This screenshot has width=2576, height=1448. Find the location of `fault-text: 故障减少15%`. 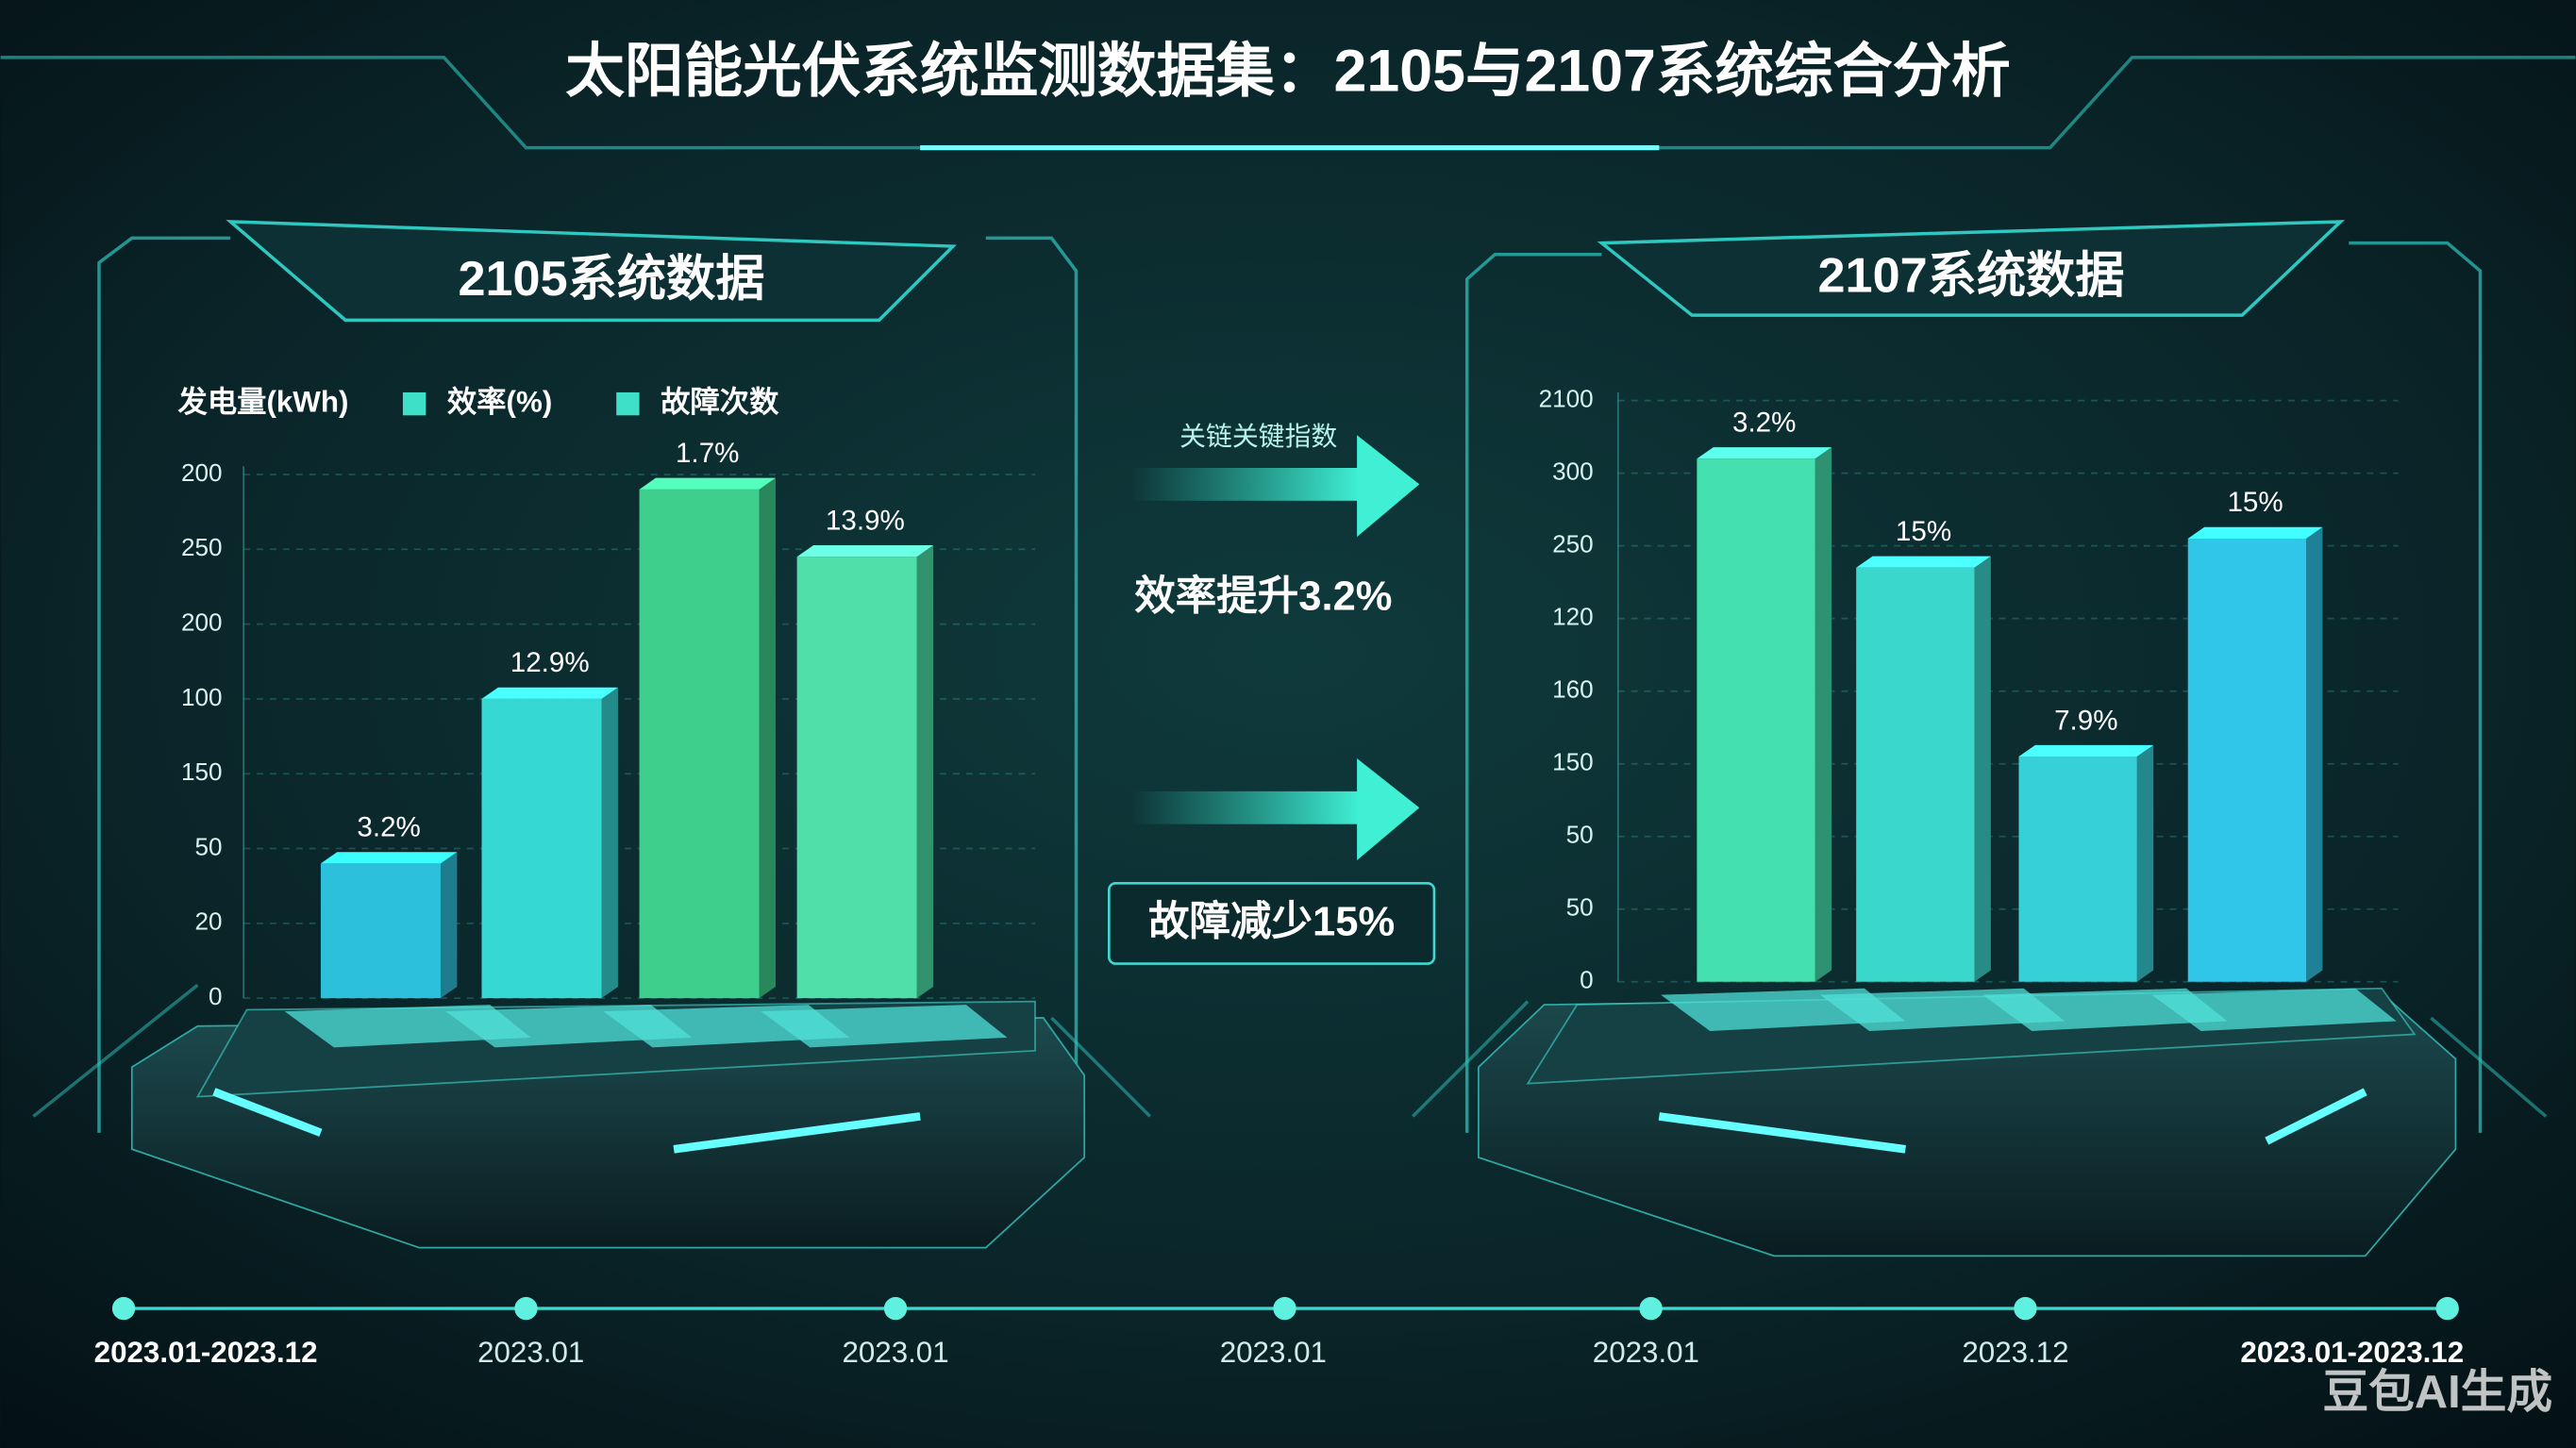

fault-text: 故障减少15% is located at coordinates (1271, 921).